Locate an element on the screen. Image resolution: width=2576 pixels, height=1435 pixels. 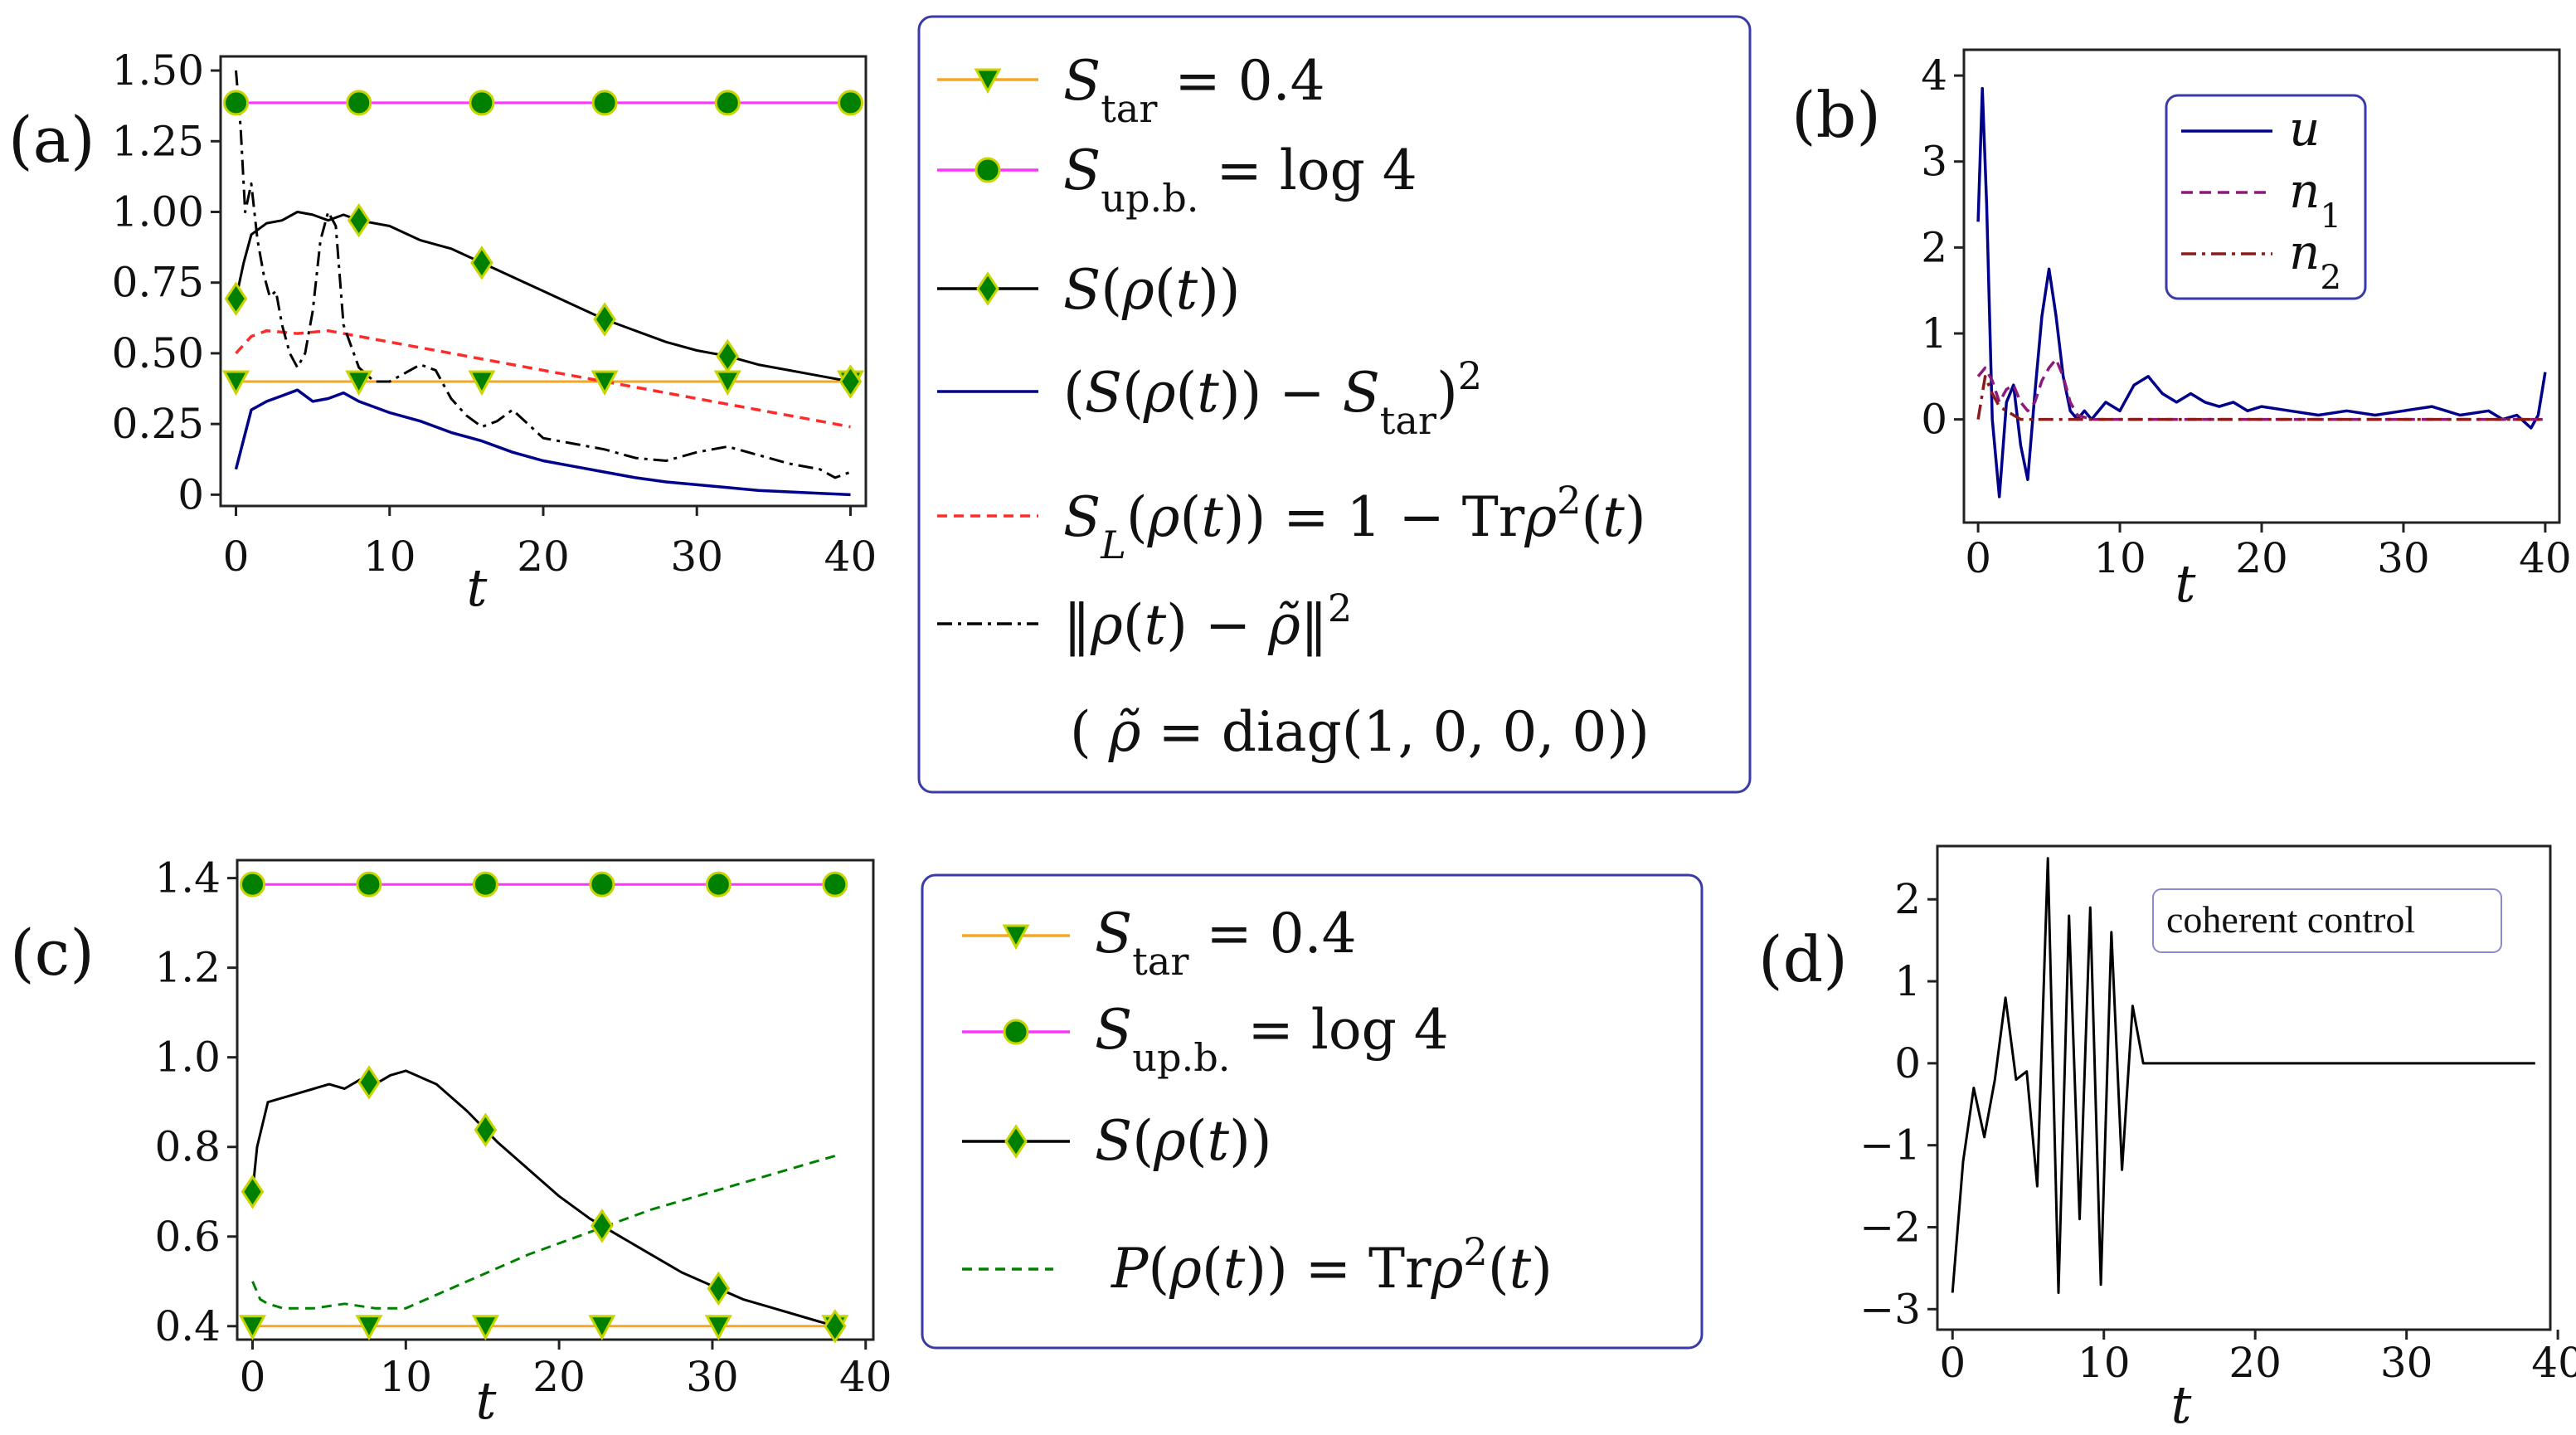
y-tick-label: 0 is located at coordinates (1934, 420).